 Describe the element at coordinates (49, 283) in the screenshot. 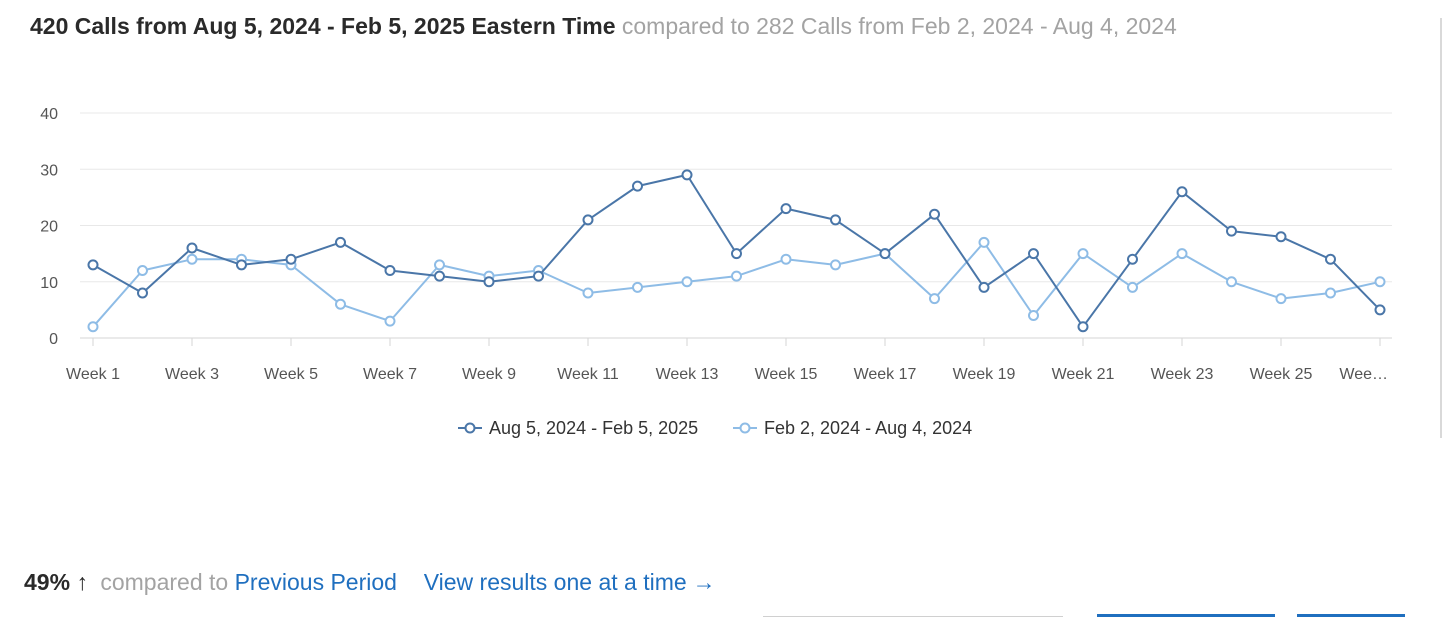

I see `y-tick-label: 10` at that location.